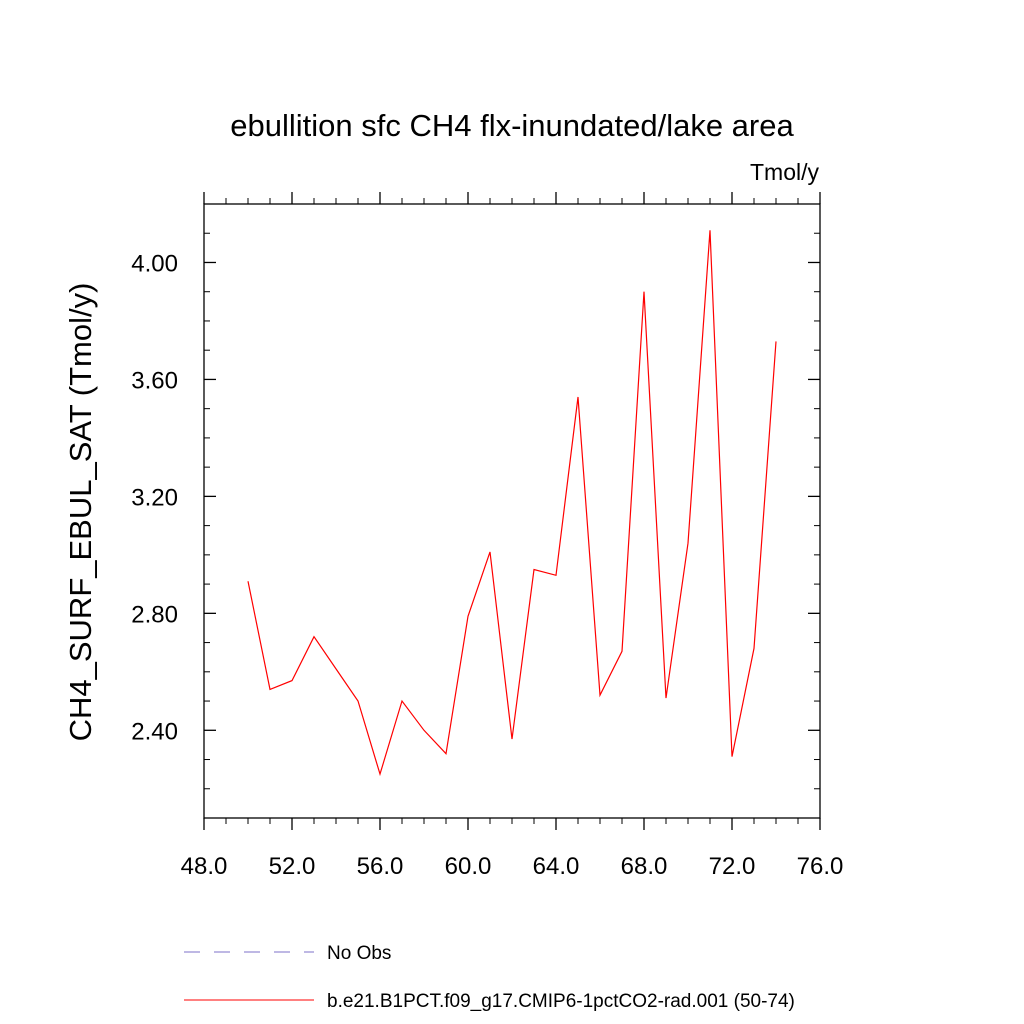 Image resolution: width=1024 pixels, height=1024 pixels. I want to click on legend-label: No Obs, so click(359, 953).